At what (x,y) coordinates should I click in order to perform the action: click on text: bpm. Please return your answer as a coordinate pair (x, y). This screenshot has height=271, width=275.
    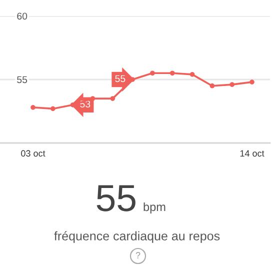
    Looking at the image, I should click on (155, 208).